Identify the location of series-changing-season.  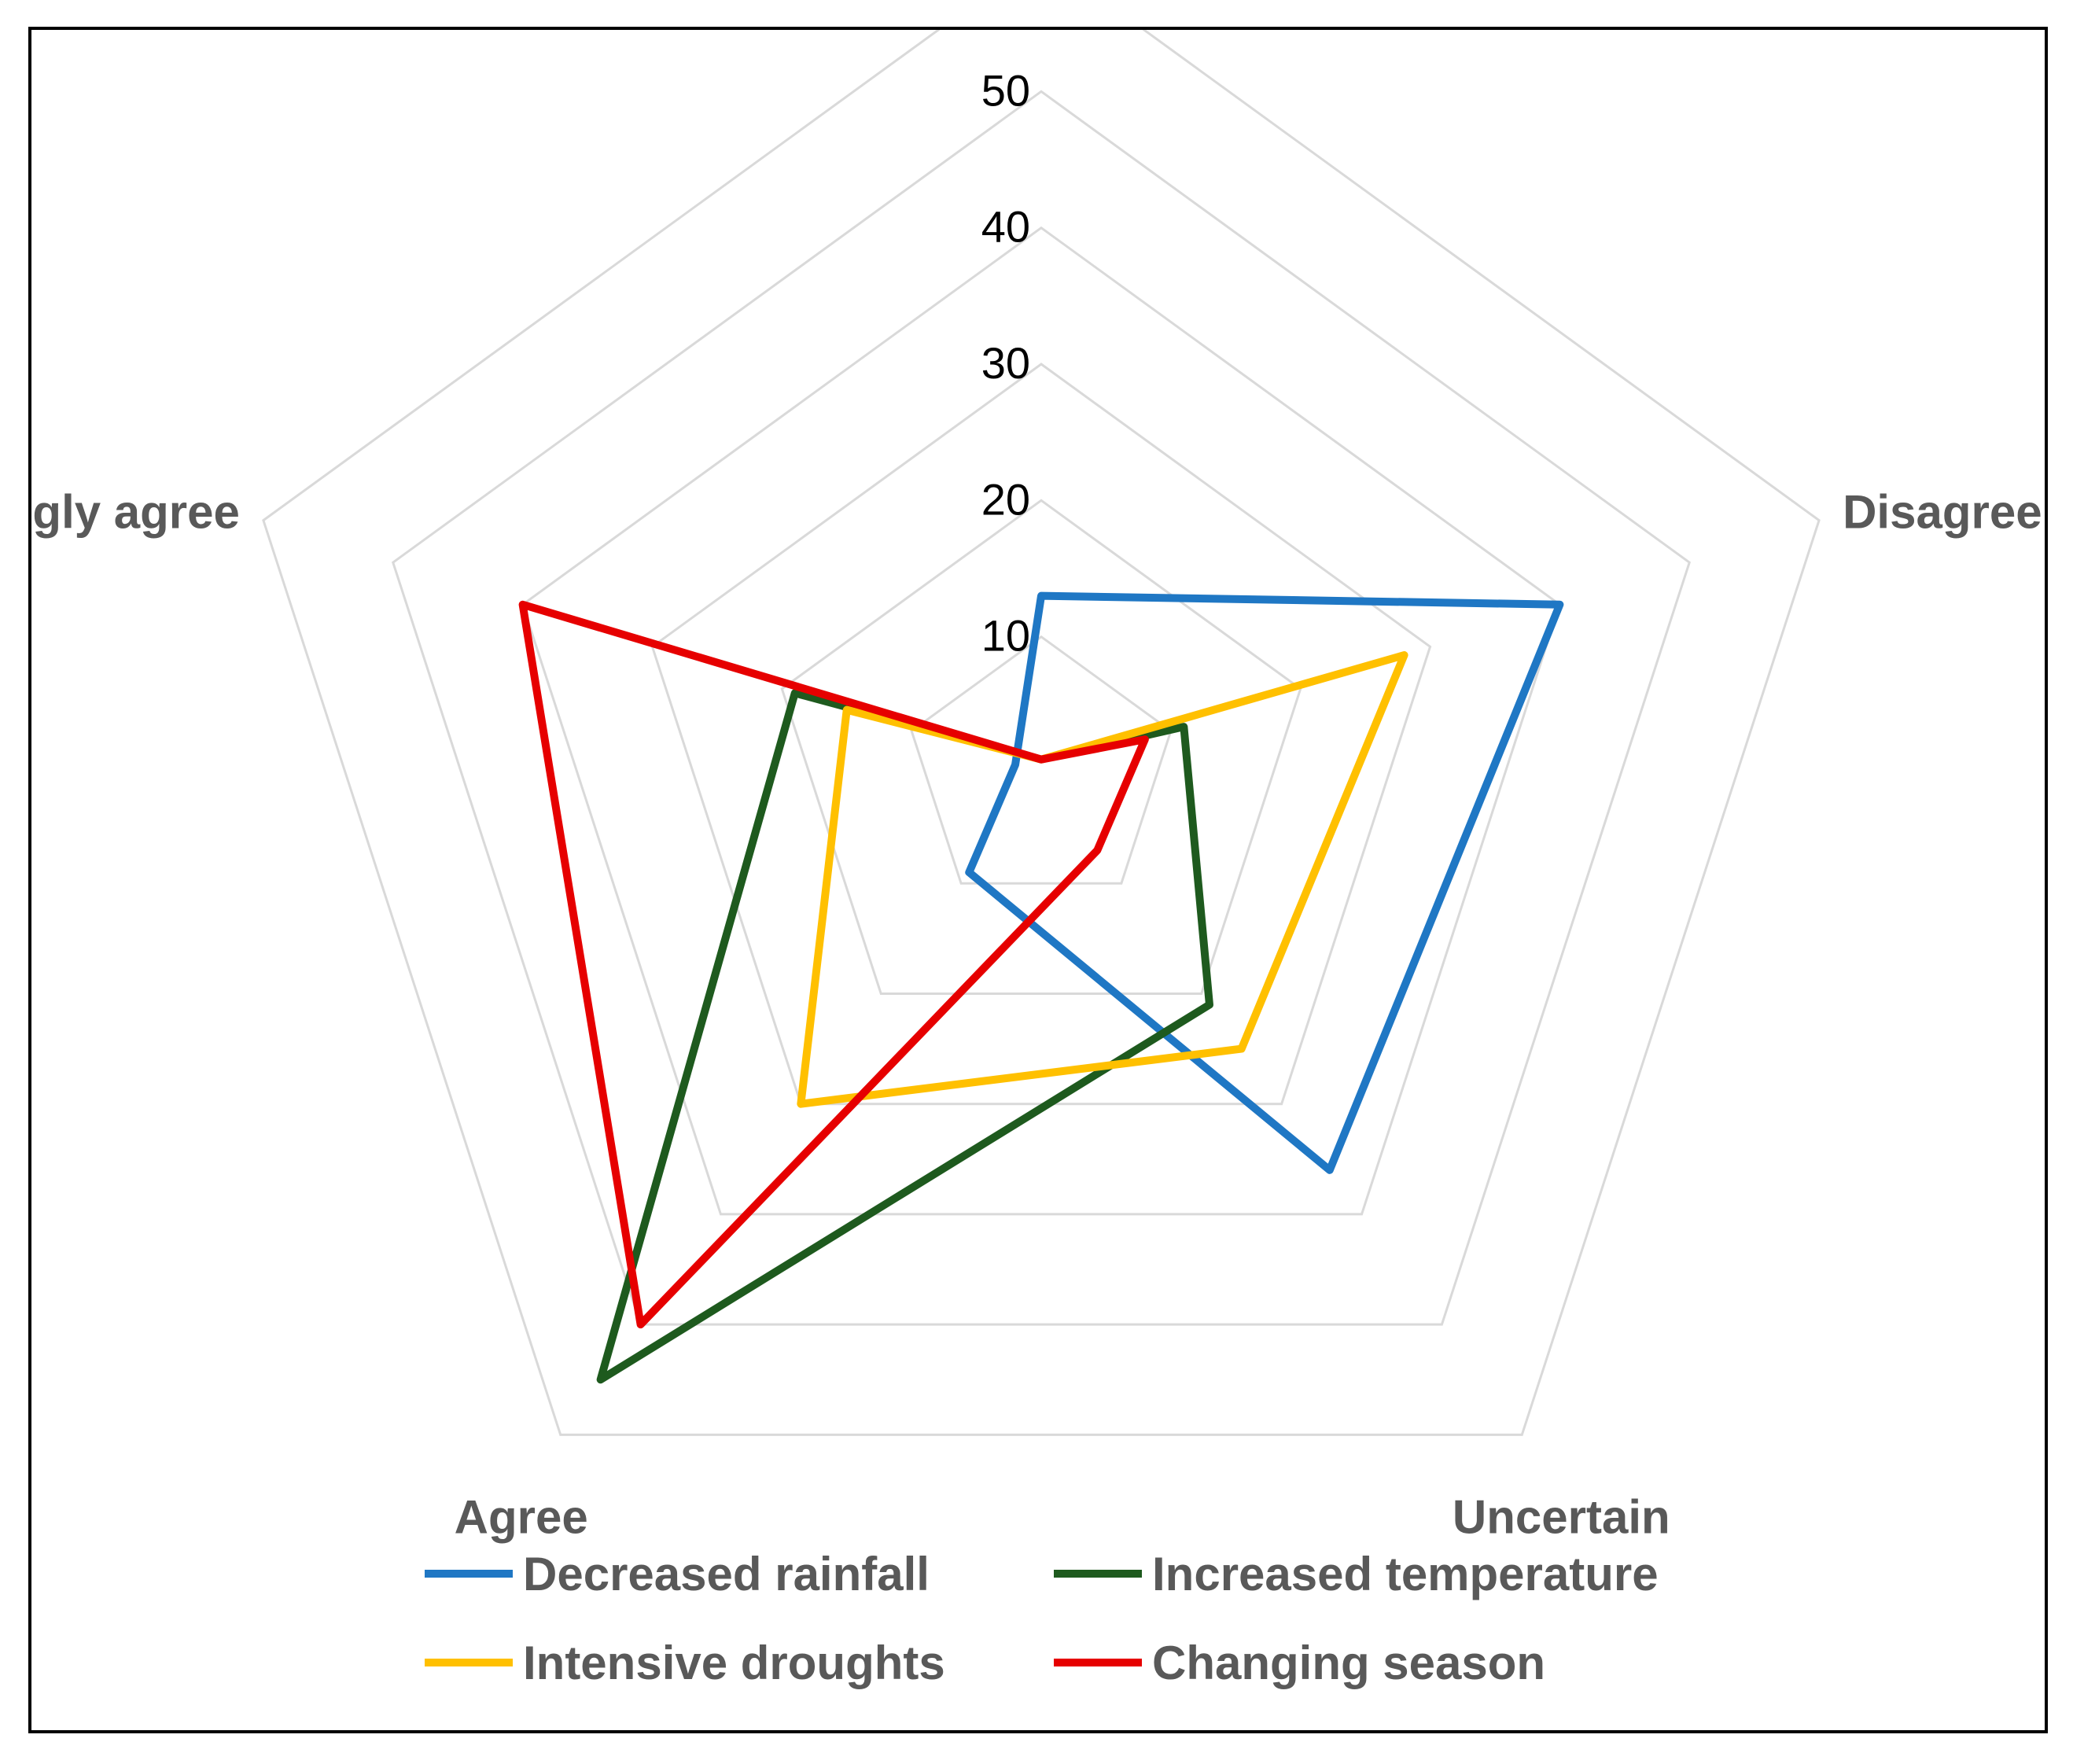
(833, 964).